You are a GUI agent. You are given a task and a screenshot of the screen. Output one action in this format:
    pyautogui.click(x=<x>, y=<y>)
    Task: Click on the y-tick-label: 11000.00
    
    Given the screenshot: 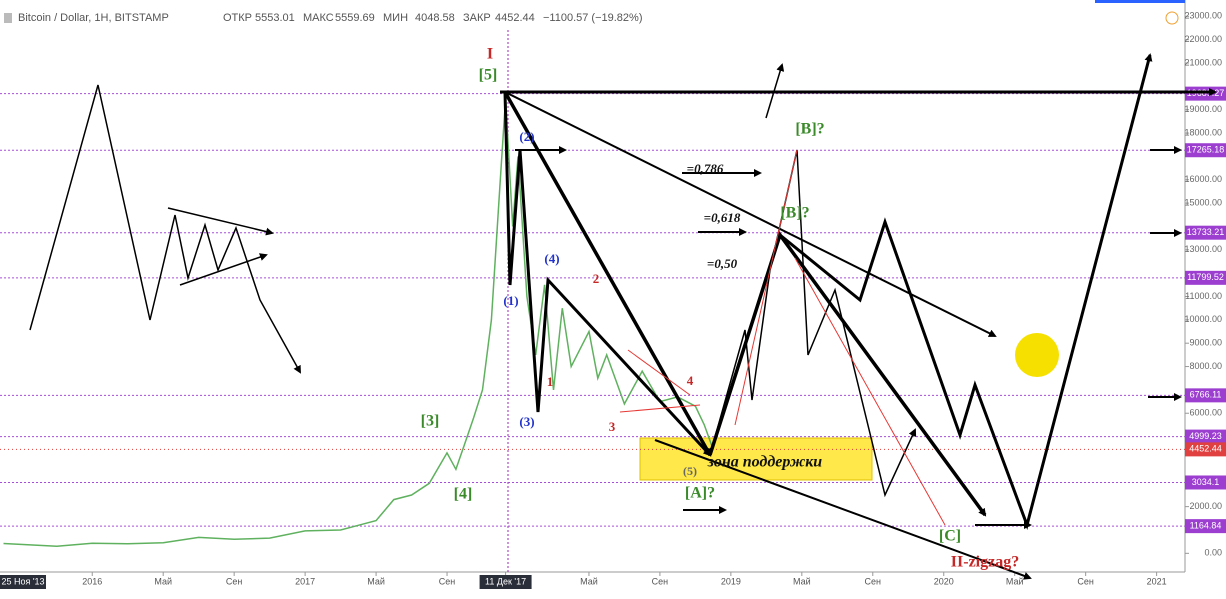 What is the action you would take?
    pyautogui.click(x=1203, y=296)
    